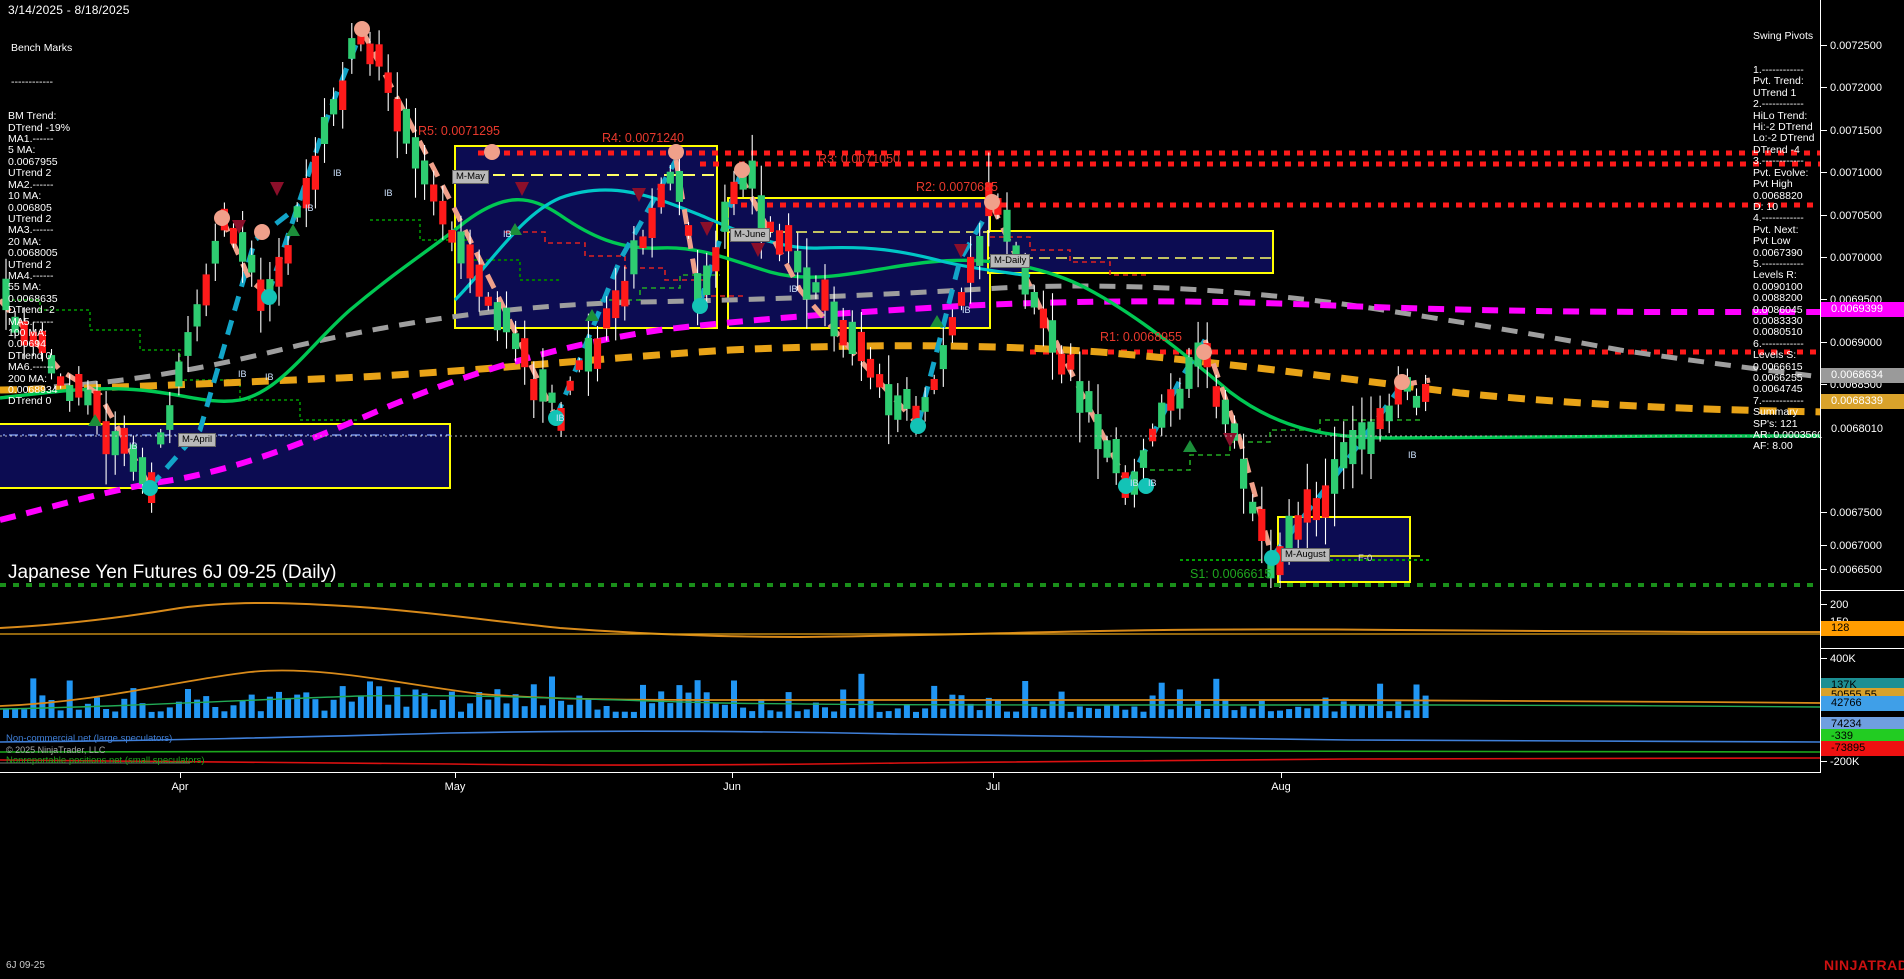  I want to click on swing-pivots-line: 0.0080510, so click(1778, 332).